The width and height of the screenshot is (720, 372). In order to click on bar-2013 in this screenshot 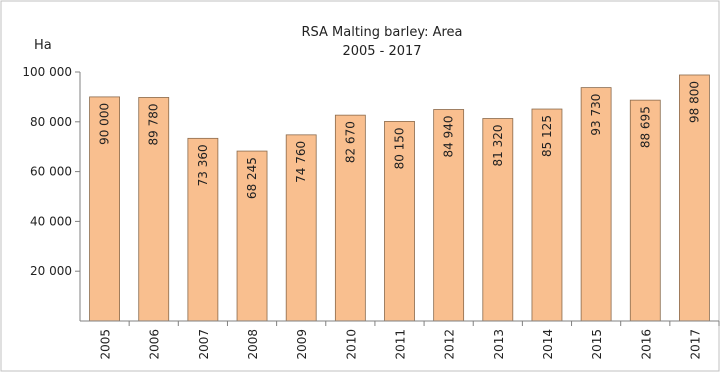, I will do `click(498, 220)`.